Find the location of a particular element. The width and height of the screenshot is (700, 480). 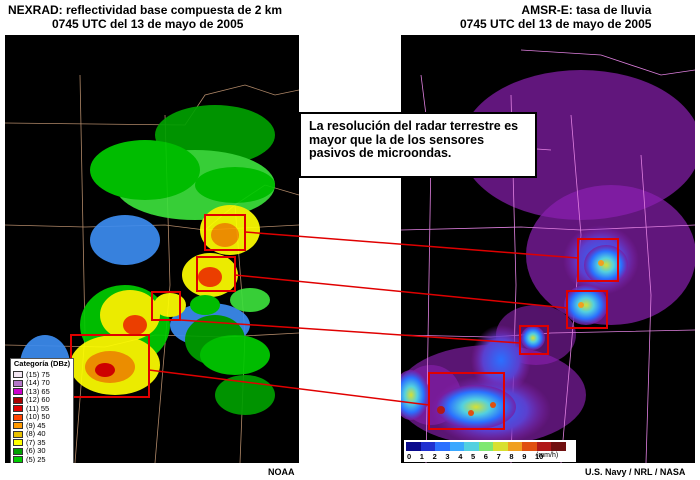

legend-item: (15) 75 is located at coordinates (42, 374).